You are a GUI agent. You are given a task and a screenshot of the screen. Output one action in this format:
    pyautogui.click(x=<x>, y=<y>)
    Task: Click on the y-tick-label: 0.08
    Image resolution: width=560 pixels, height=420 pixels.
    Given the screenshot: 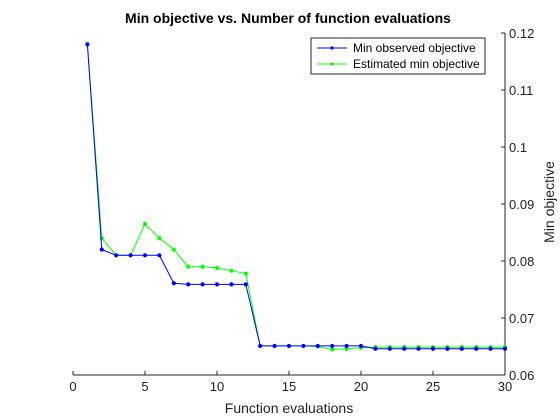 What is the action you would take?
    pyautogui.click(x=521, y=261)
    